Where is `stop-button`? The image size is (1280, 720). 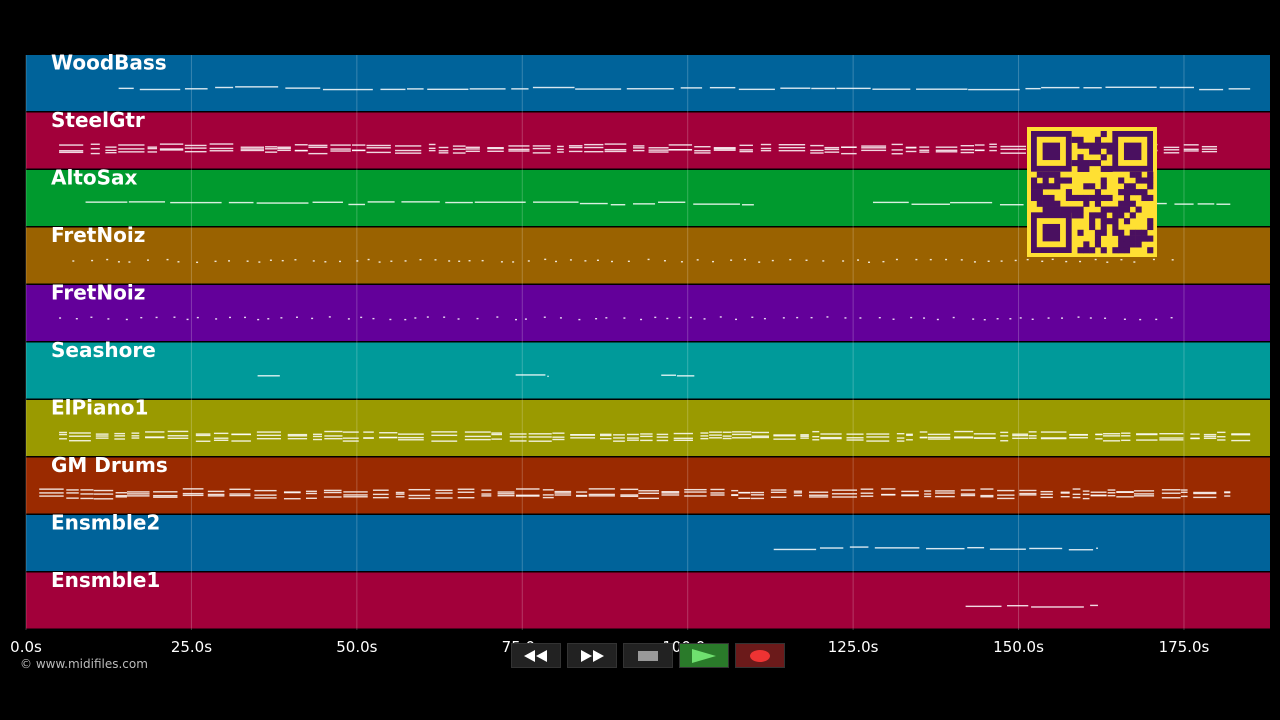 stop-button is located at coordinates (648, 655).